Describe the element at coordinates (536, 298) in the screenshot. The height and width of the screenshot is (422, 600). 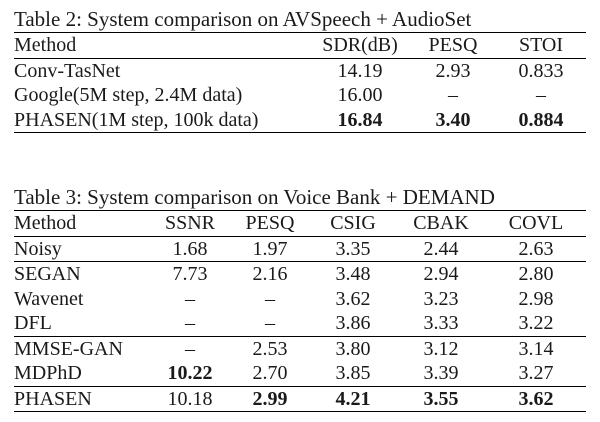
I see `value-cell: 2.98` at that location.